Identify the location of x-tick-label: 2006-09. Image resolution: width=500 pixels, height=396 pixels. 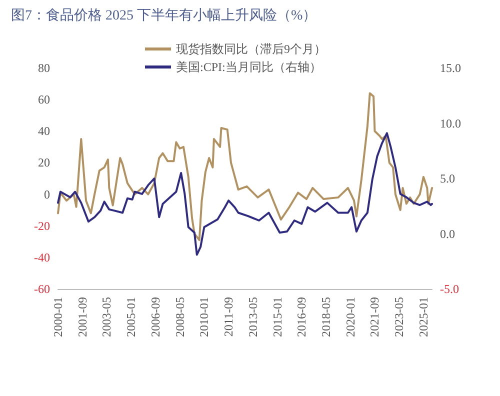
(155, 317).